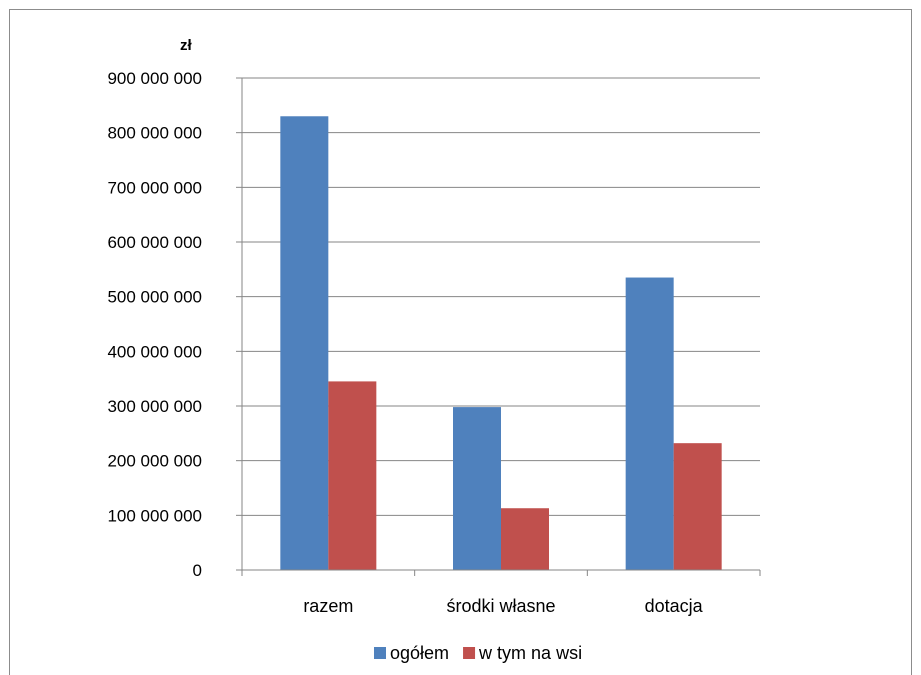 This screenshot has width=921, height=675. I want to click on category-label: razem, so click(328, 606).